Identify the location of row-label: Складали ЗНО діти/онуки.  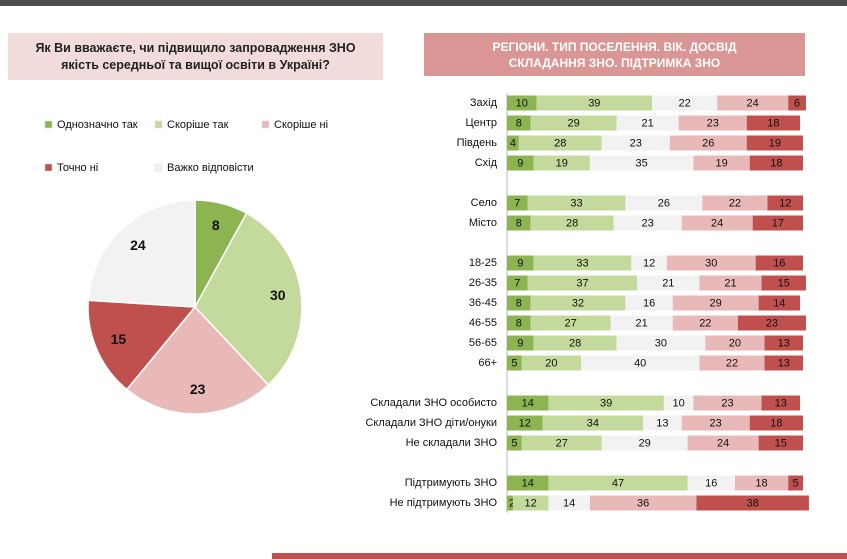
(431, 423).